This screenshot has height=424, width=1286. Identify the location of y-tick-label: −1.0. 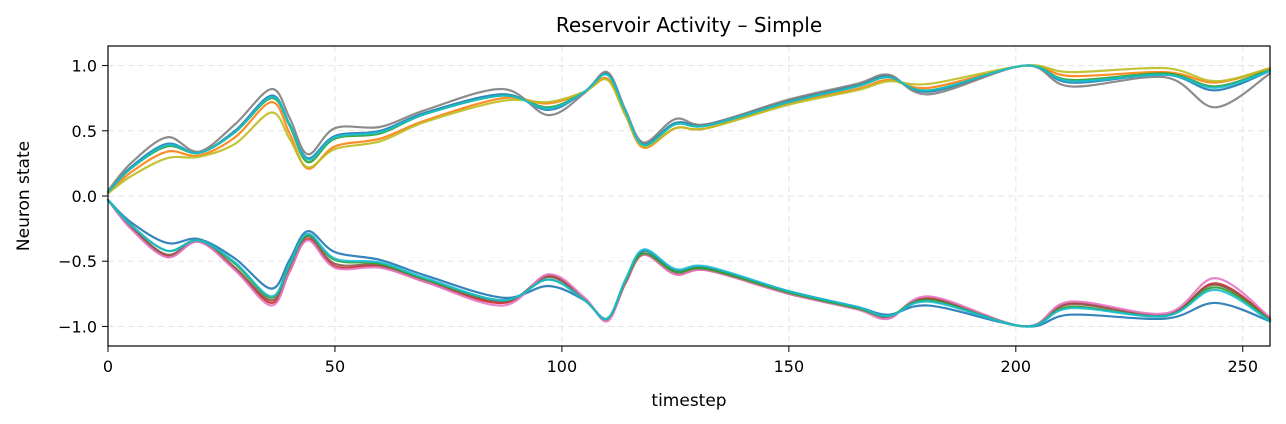
(77, 326).